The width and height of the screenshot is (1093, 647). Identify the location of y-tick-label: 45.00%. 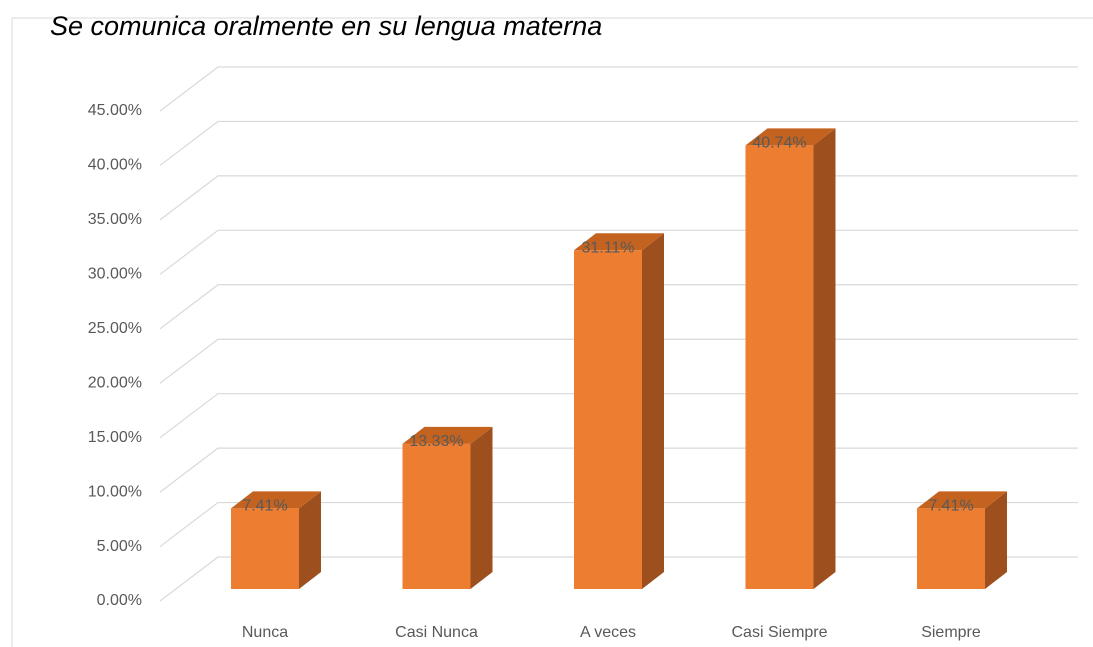
(115, 110).